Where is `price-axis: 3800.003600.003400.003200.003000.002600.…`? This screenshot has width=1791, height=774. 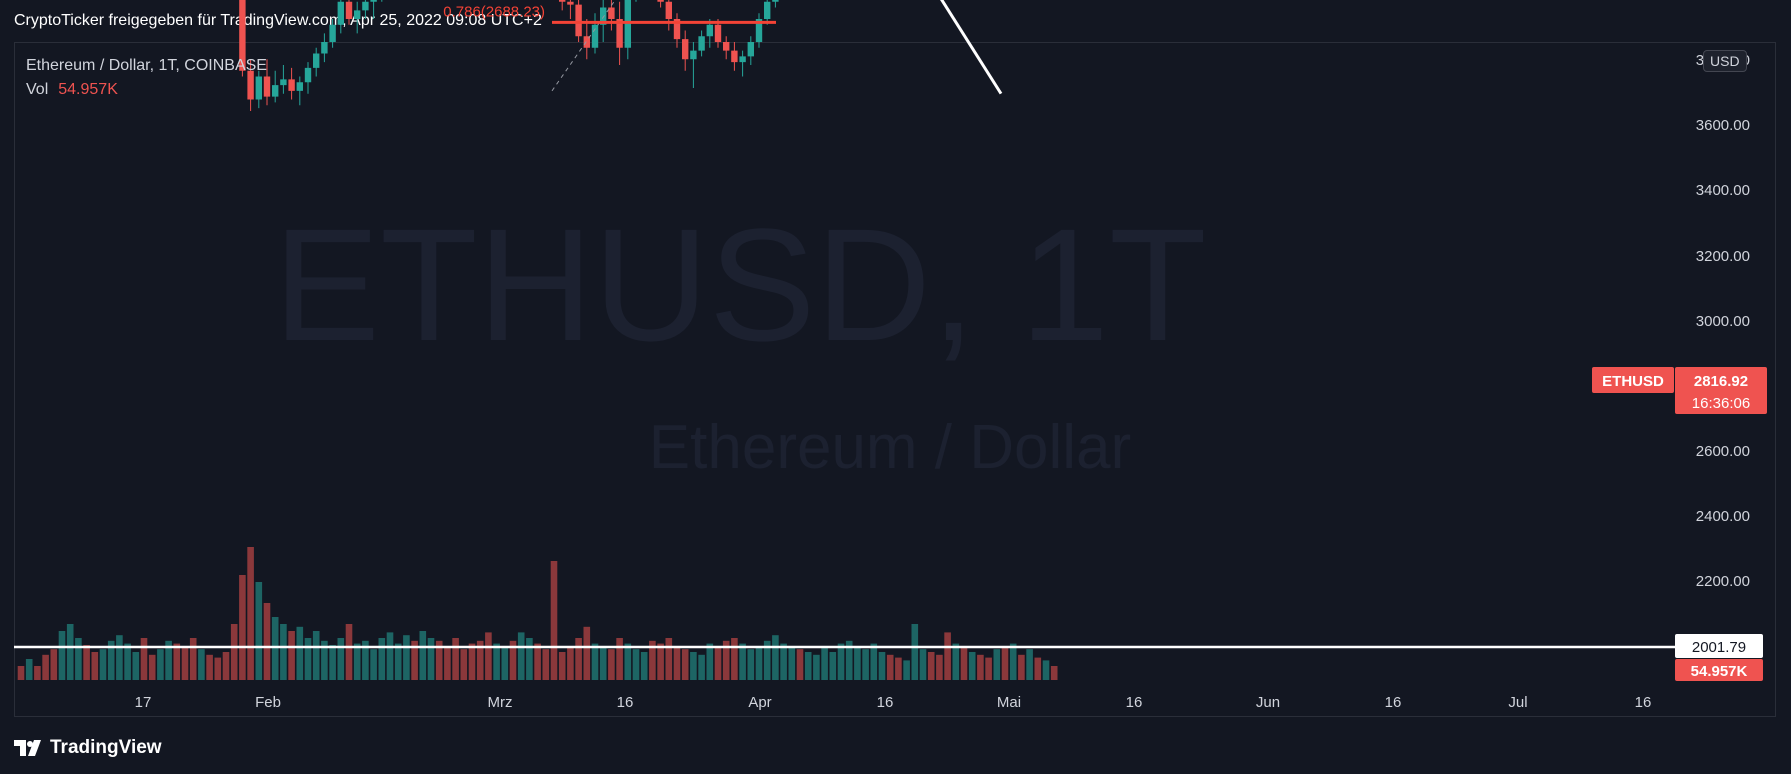
price-axis: 3800.003600.003400.003200.003000.002600.… is located at coordinates (1723, 321).